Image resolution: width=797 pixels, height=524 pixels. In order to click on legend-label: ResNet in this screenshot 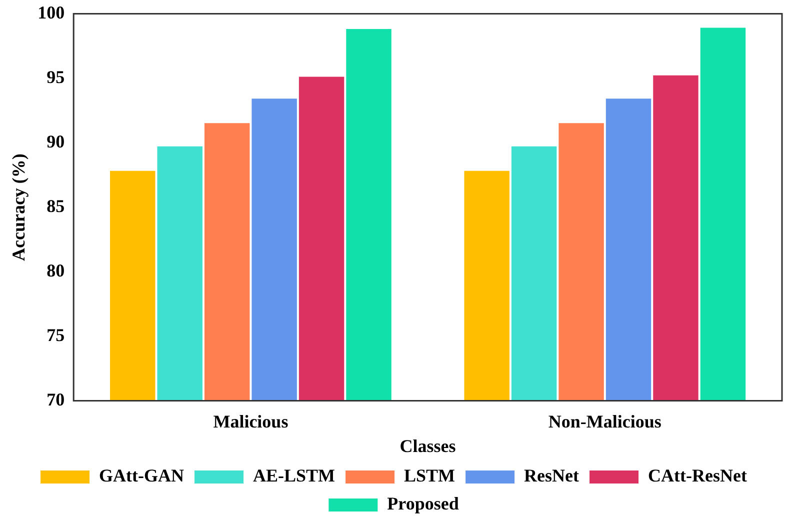, I will do `click(552, 476)`.